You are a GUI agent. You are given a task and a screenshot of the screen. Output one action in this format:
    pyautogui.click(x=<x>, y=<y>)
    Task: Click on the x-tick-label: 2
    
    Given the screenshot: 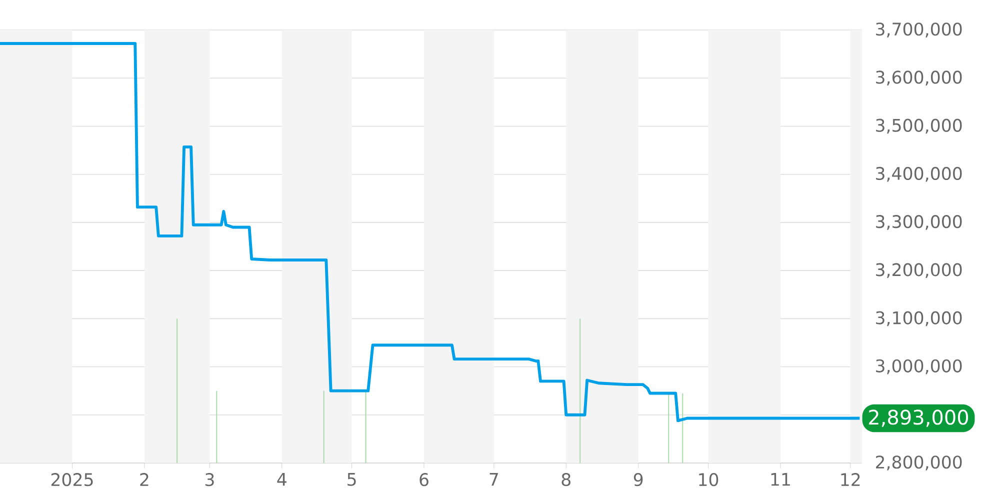 What is the action you would take?
    pyautogui.click(x=144, y=479)
    